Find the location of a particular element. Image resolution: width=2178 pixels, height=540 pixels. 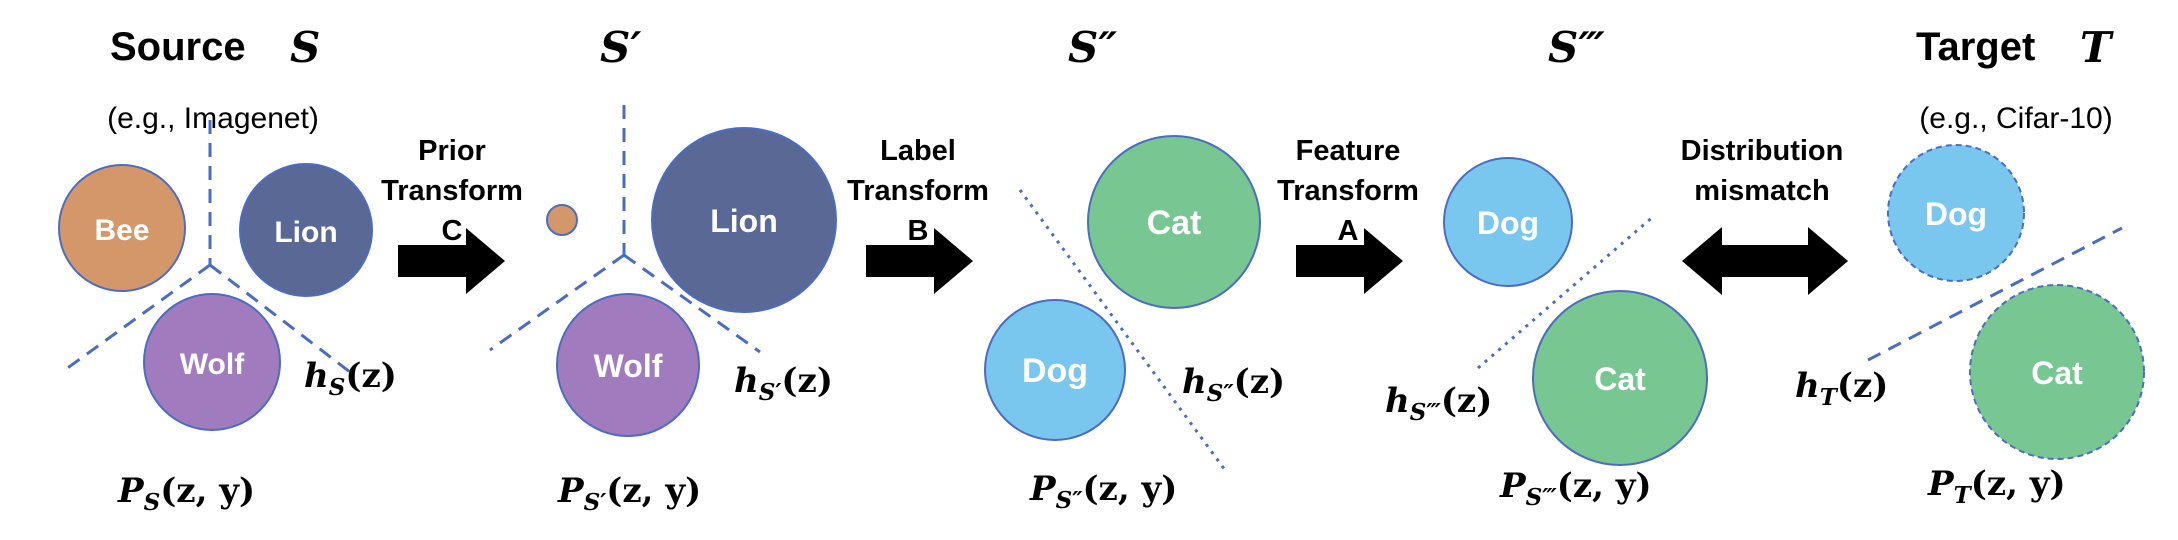

label-transform-line1: Label is located at coordinates (918, 151).